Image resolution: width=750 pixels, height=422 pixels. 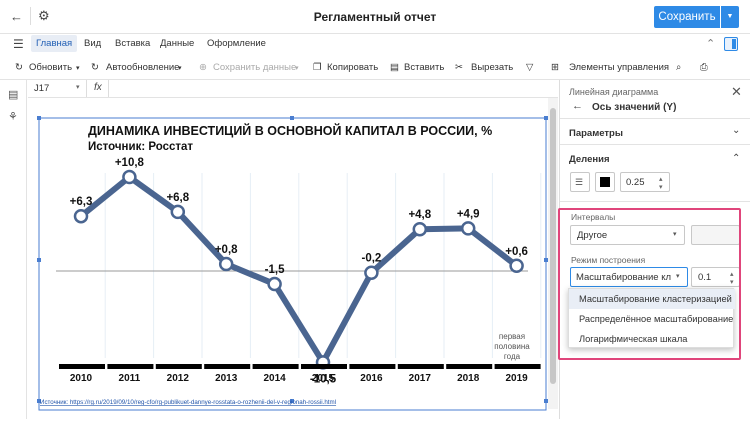 I want to click on data-label: +6,3, so click(x=81, y=202).